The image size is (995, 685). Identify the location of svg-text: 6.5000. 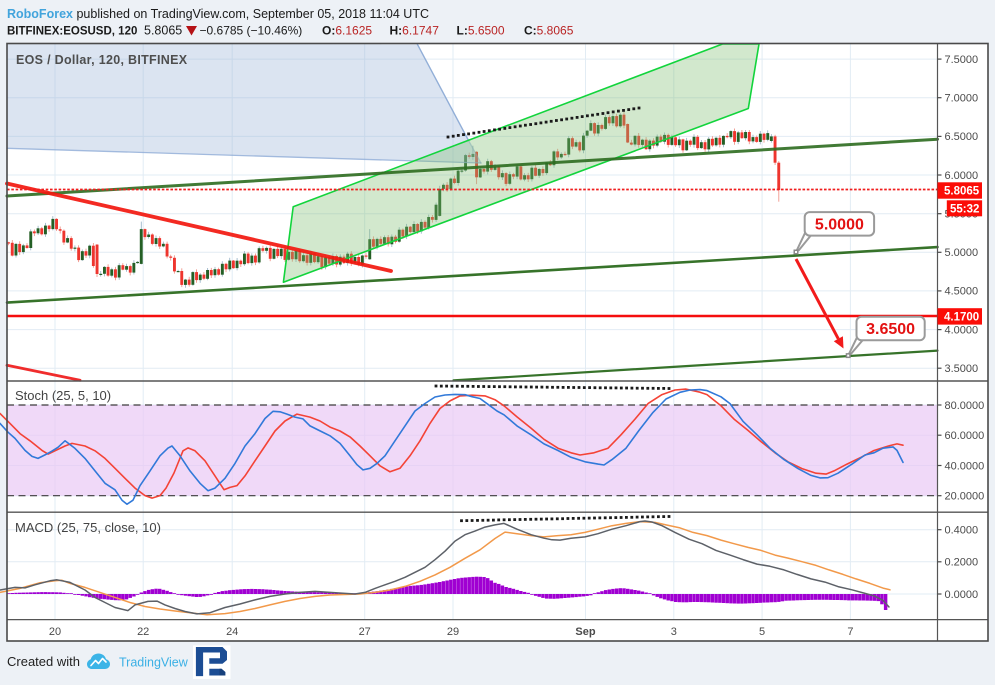
(962, 137).